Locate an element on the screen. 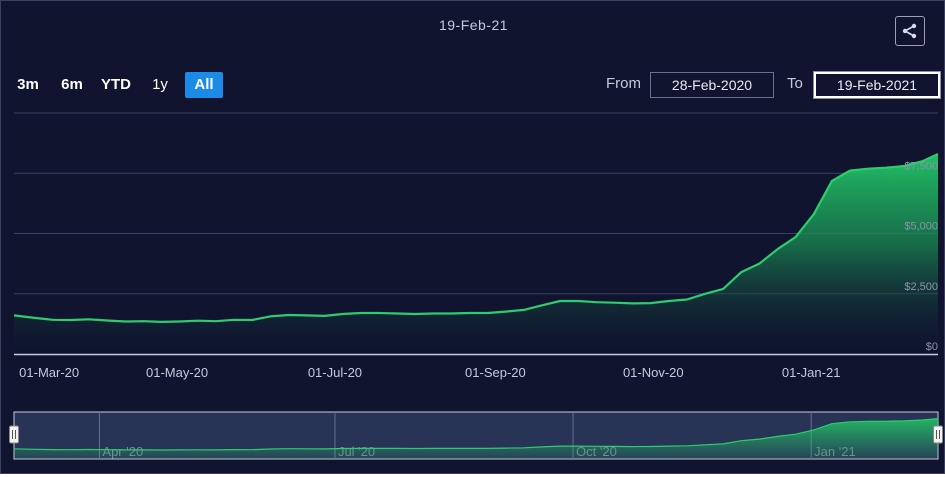  share-icon is located at coordinates (909, 31).